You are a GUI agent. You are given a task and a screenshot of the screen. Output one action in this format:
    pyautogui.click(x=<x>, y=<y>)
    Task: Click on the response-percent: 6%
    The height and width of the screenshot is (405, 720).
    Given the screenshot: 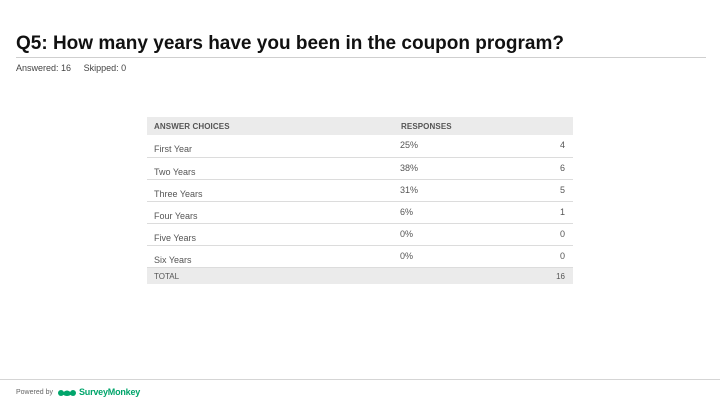 What is the action you would take?
    pyautogui.click(x=434, y=212)
    